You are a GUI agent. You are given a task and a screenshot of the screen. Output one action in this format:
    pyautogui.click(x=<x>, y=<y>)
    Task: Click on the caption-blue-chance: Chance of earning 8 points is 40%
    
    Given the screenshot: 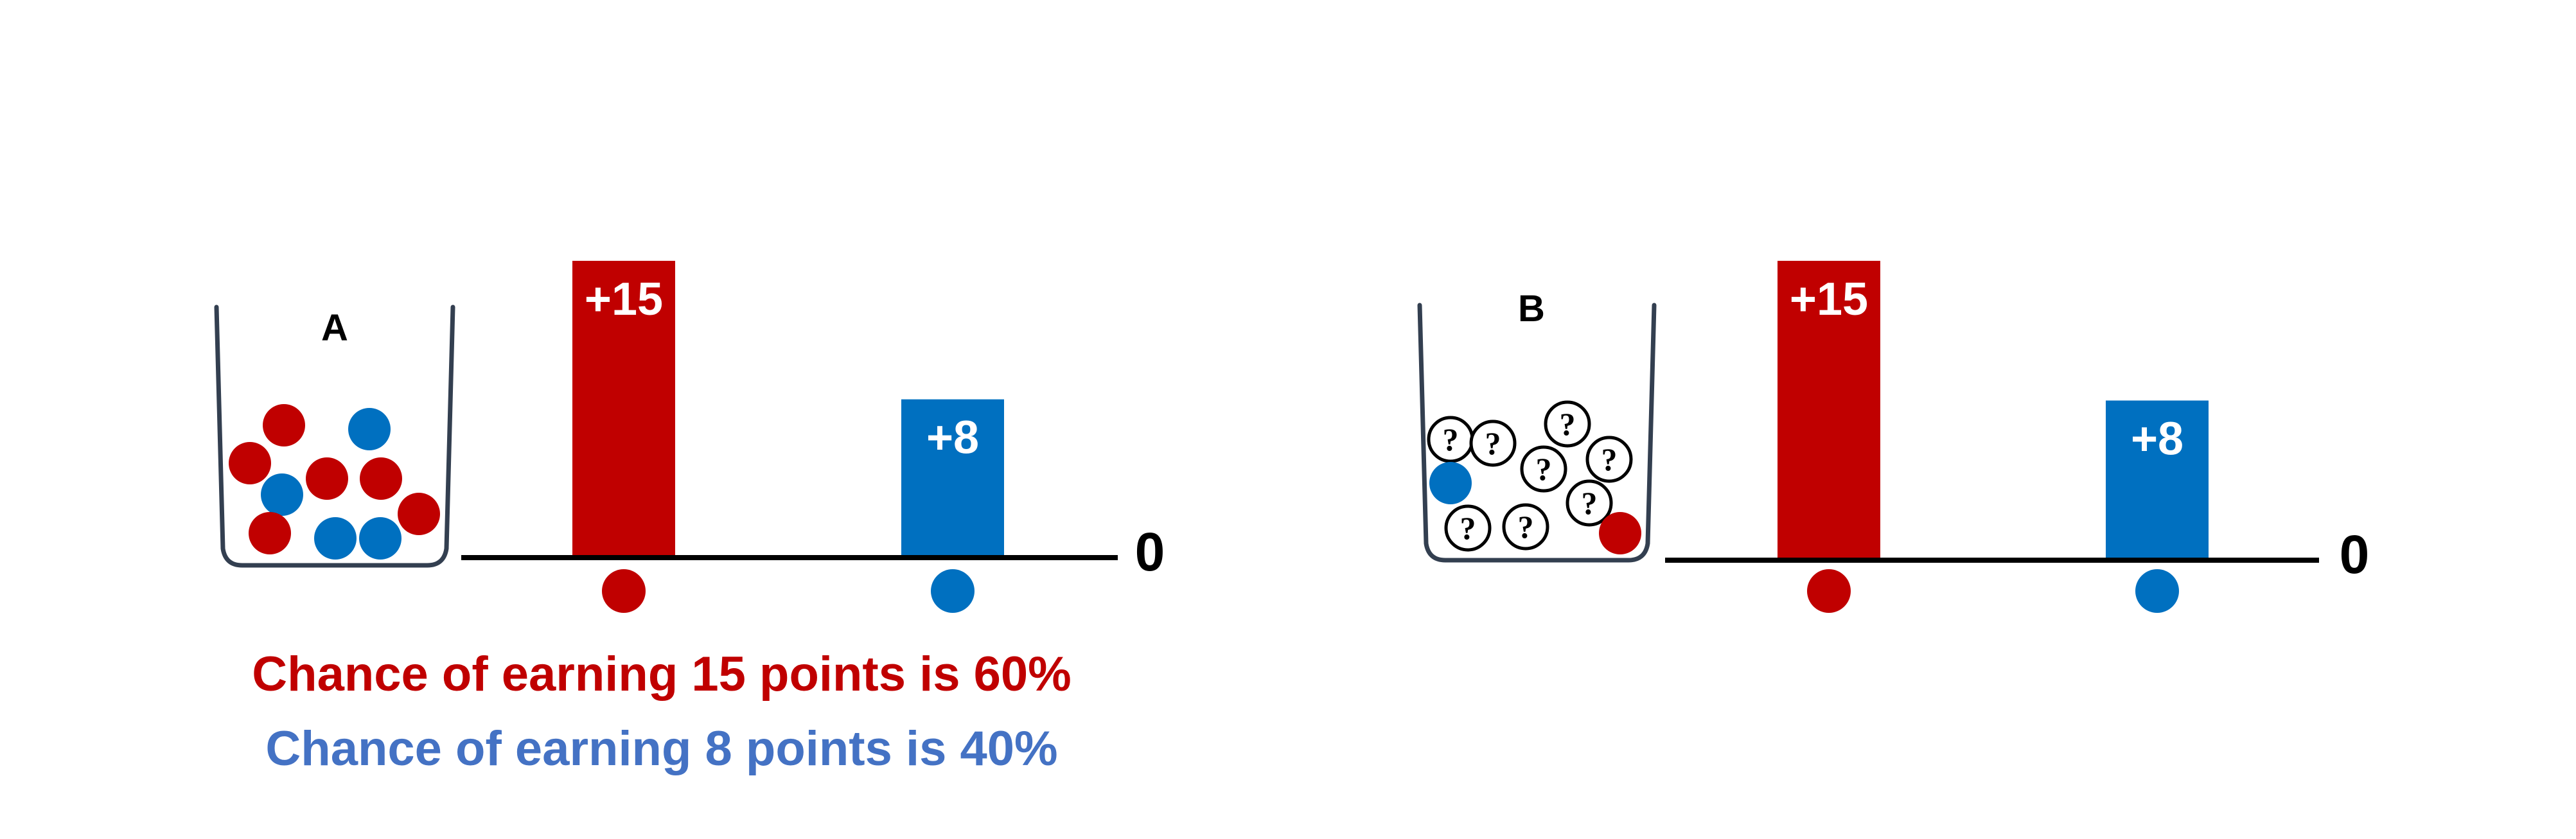 What is the action you would take?
    pyautogui.click(x=661, y=748)
    